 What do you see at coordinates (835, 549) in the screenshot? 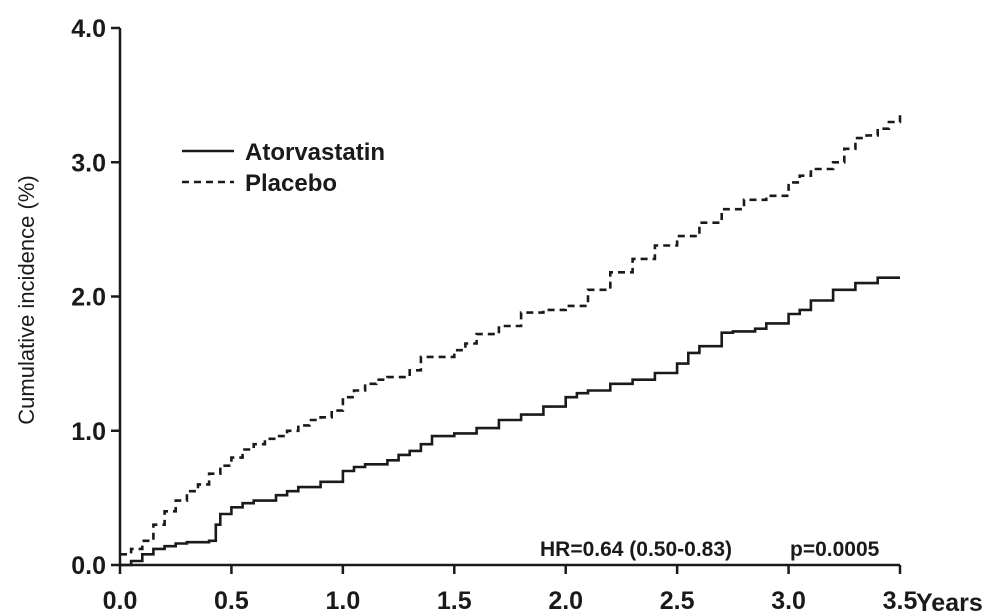
I see `p-value-annotation: p=0.0005` at bounding box center [835, 549].